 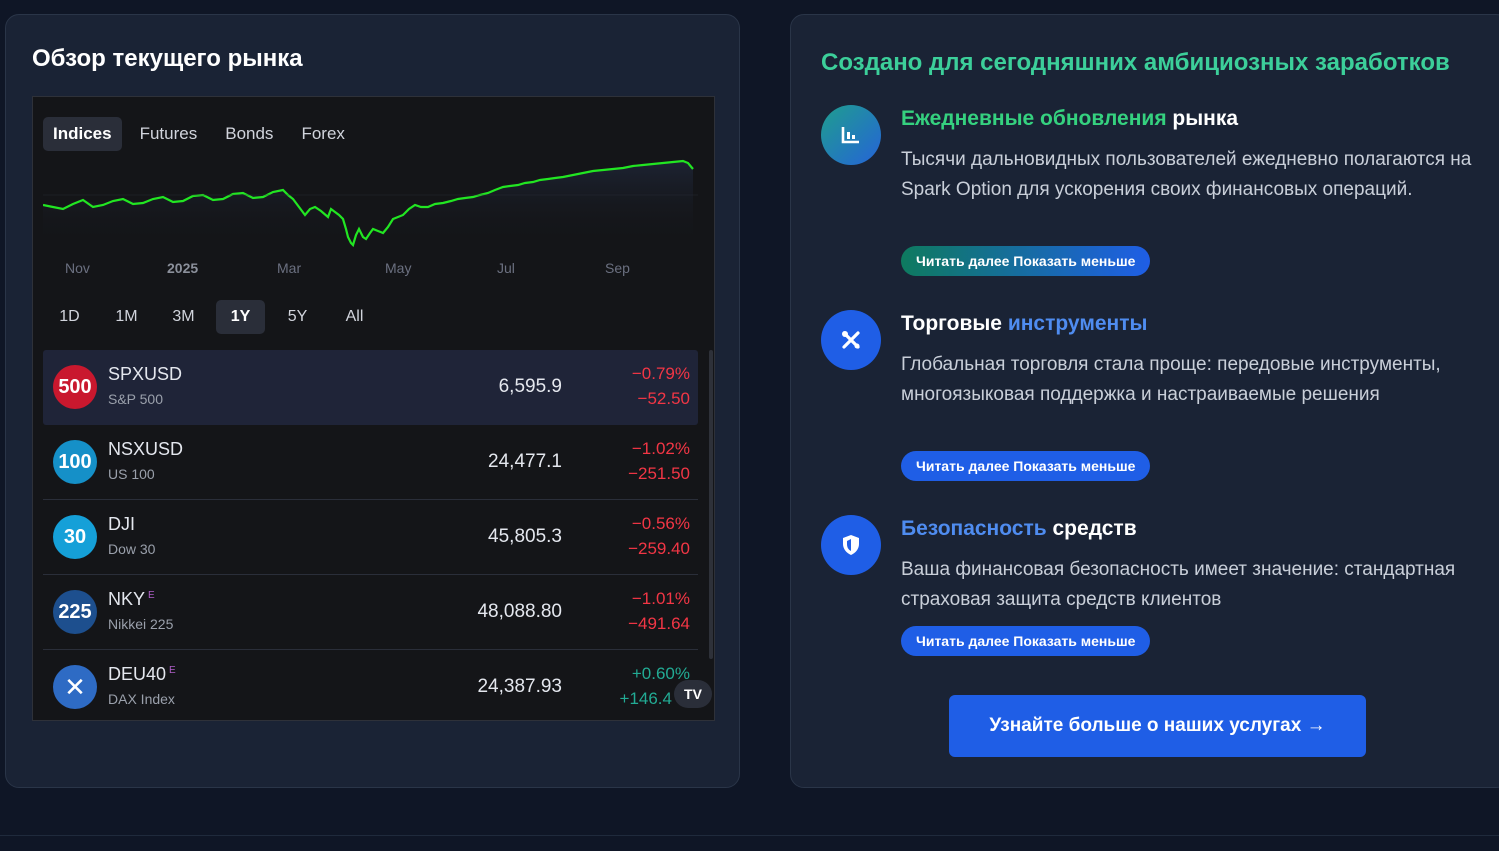 What do you see at coordinates (530, 386) in the screenshot?
I see `symbol-price: 6,595.9` at bounding box center [530, 386].